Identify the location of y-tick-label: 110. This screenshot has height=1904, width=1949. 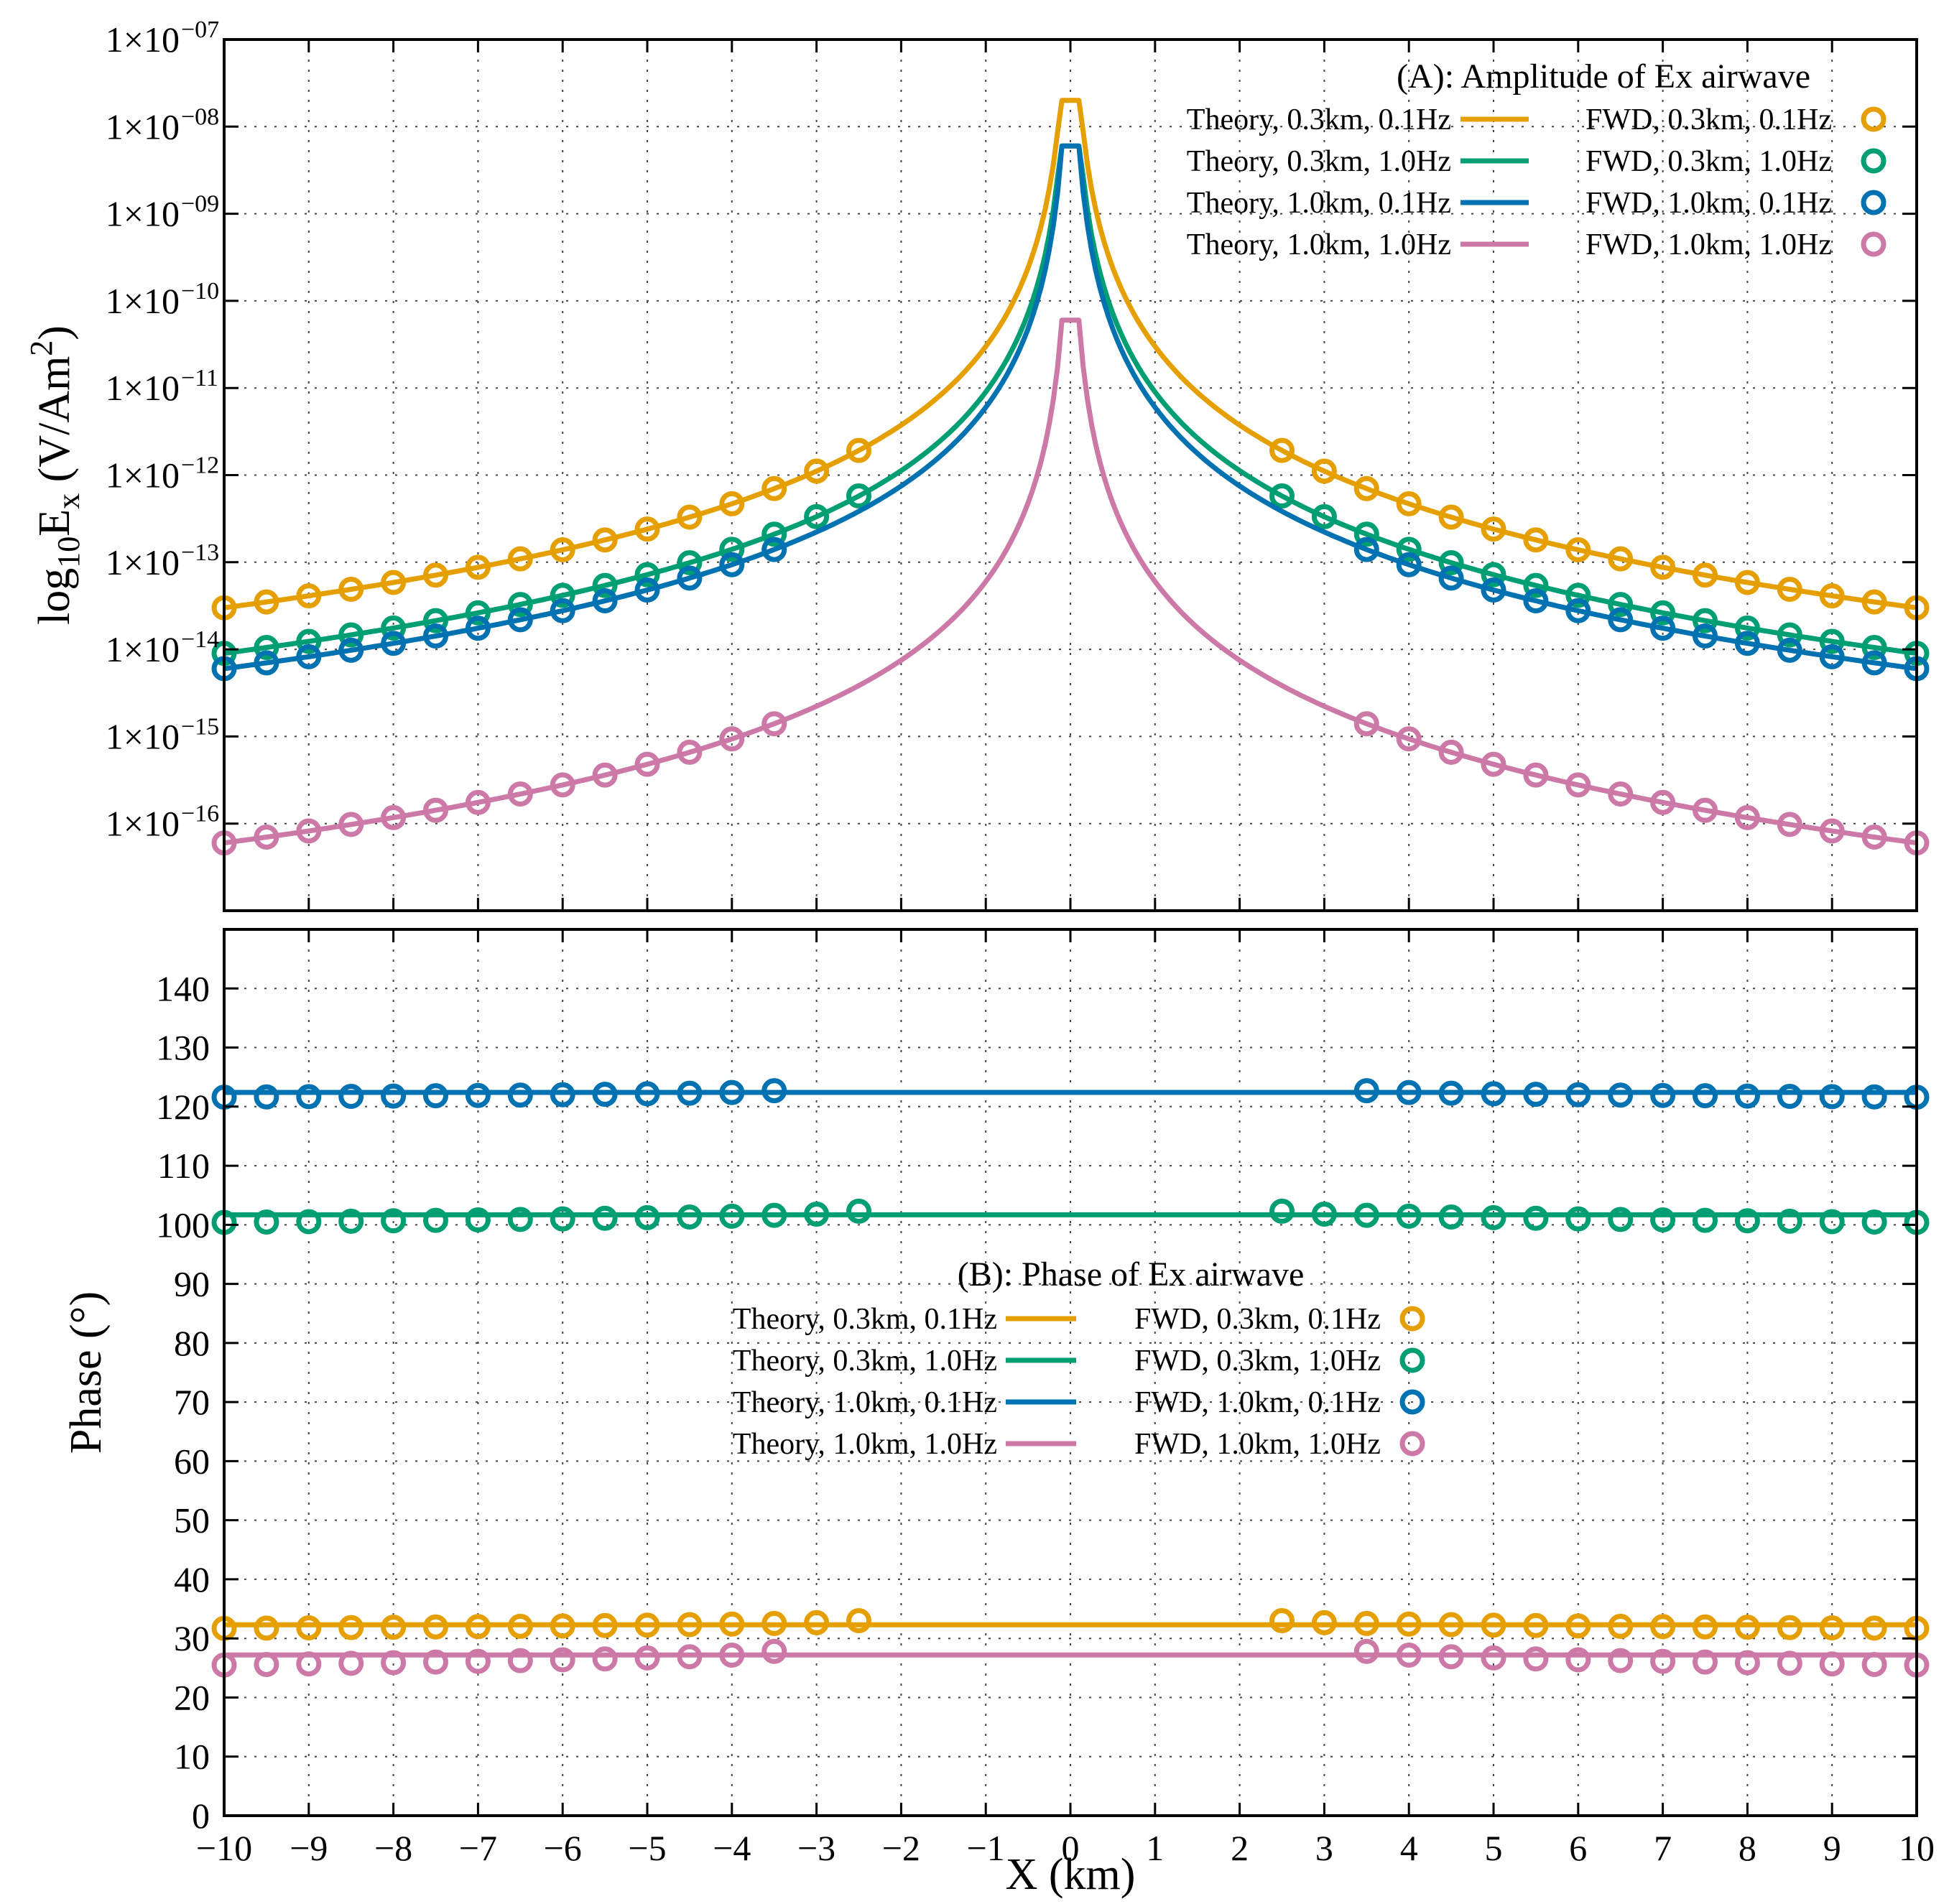
(183, 1166).